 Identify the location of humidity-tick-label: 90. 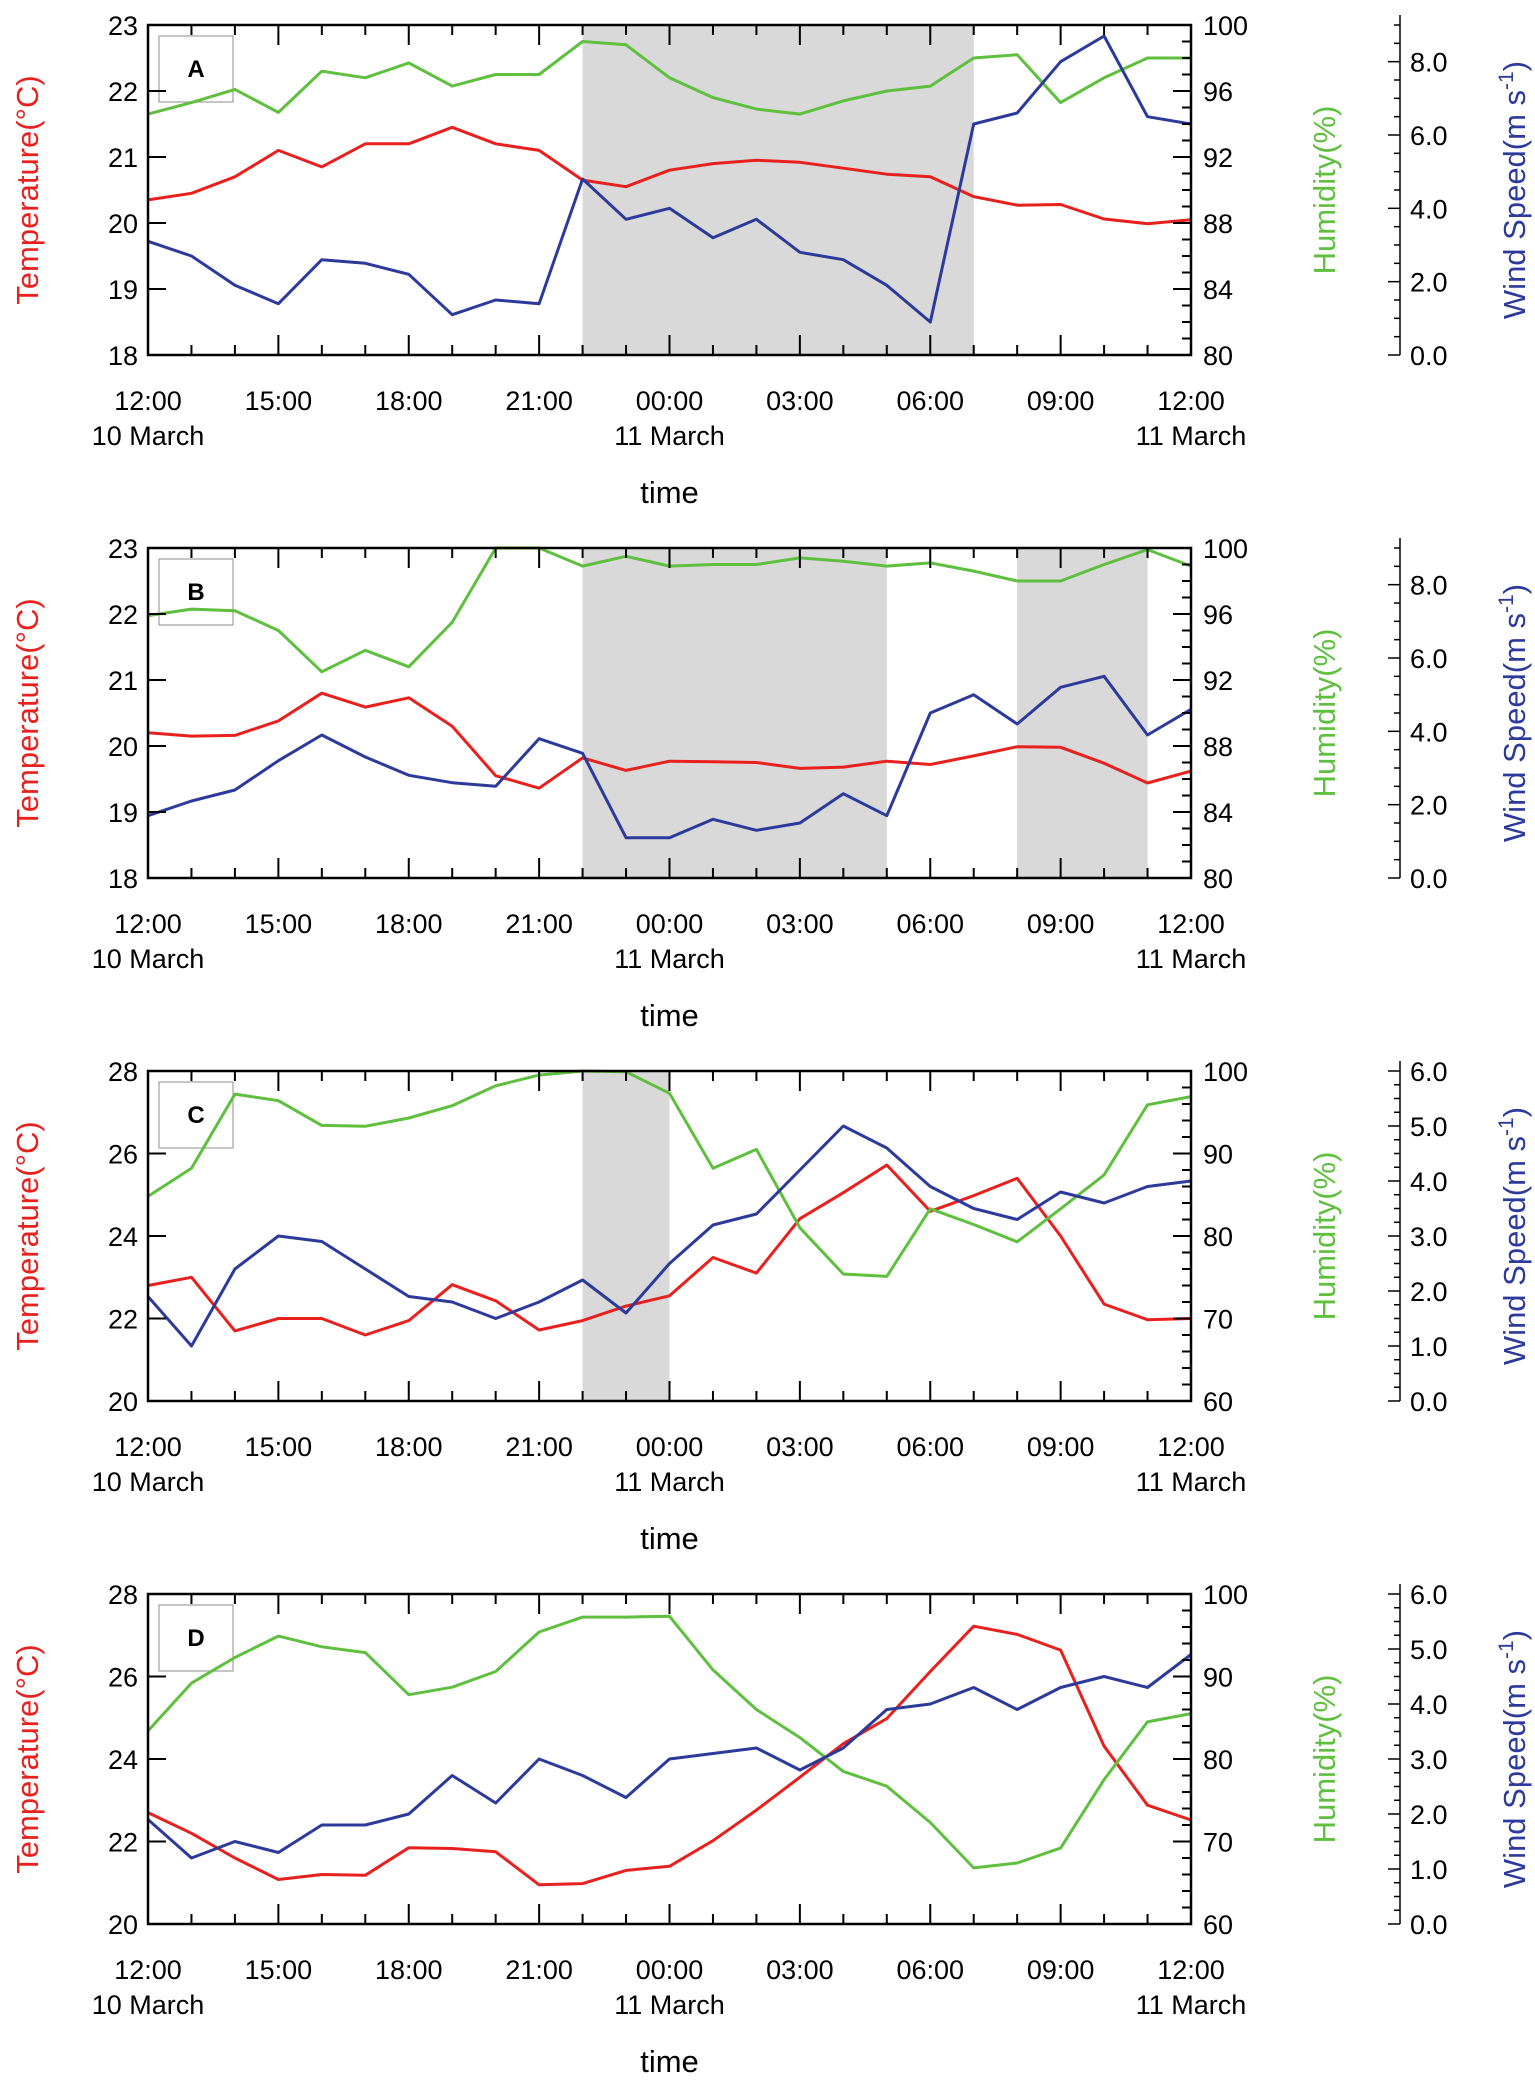
(1218, 1155).